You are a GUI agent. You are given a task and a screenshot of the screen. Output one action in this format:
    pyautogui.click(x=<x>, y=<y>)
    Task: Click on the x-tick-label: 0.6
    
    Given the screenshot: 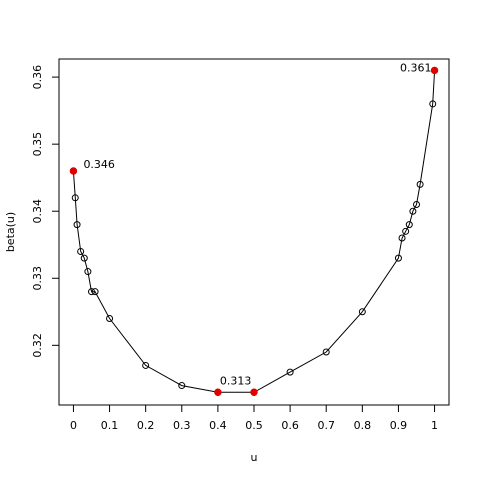 What is the action you would take?
    pyautogui.click(x=290, y=425)
    